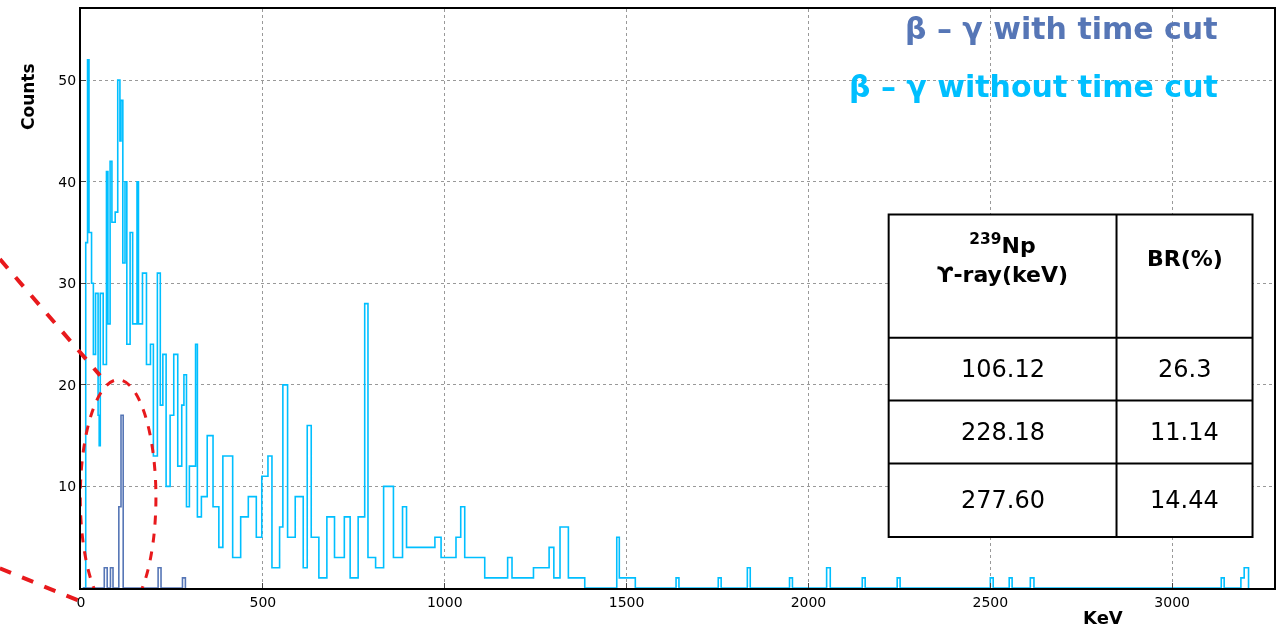 Image resolution: width=1283 pixels, height=629 pixels. I want to click on annotation: $^{239}$Np ϒ-ray(keV), so click(1003, 258).